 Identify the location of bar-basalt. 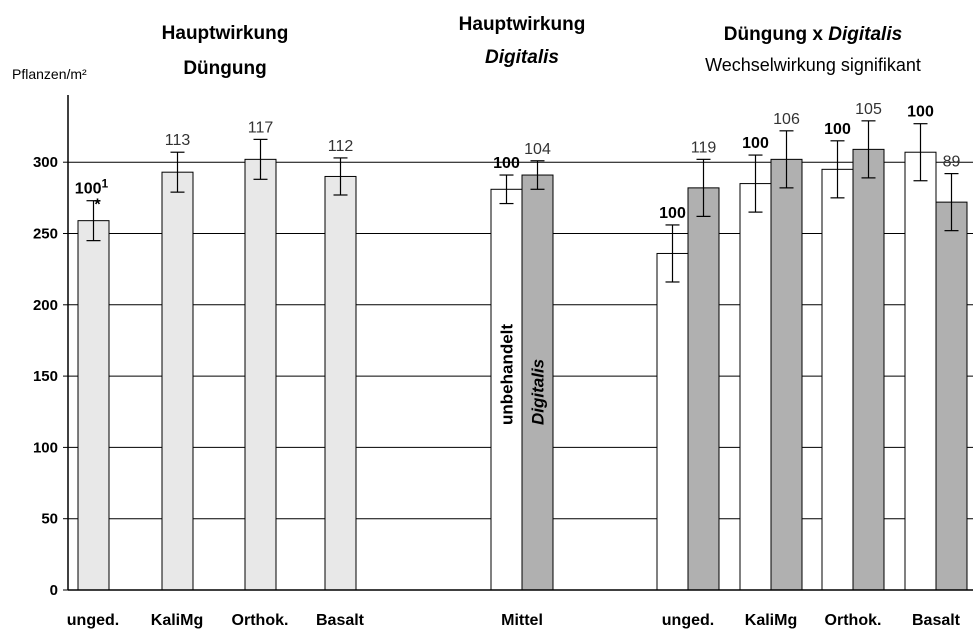
(340, 383).